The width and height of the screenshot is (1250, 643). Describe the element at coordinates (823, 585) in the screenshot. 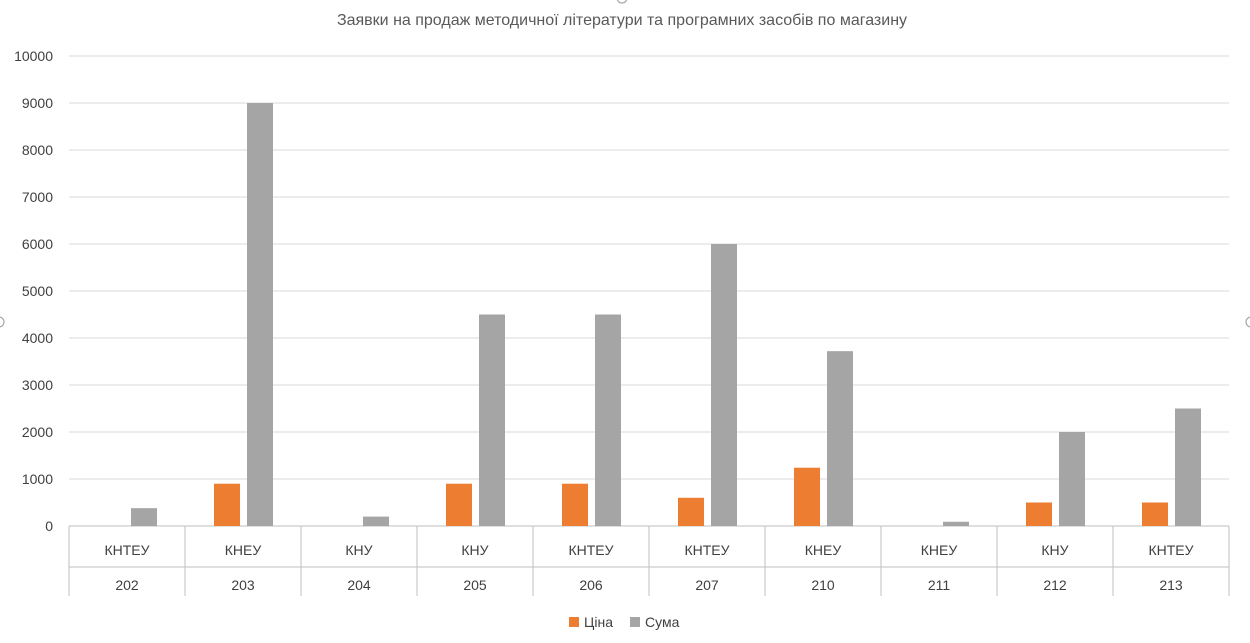

I see `x-subcategory-label: 210` at that location.